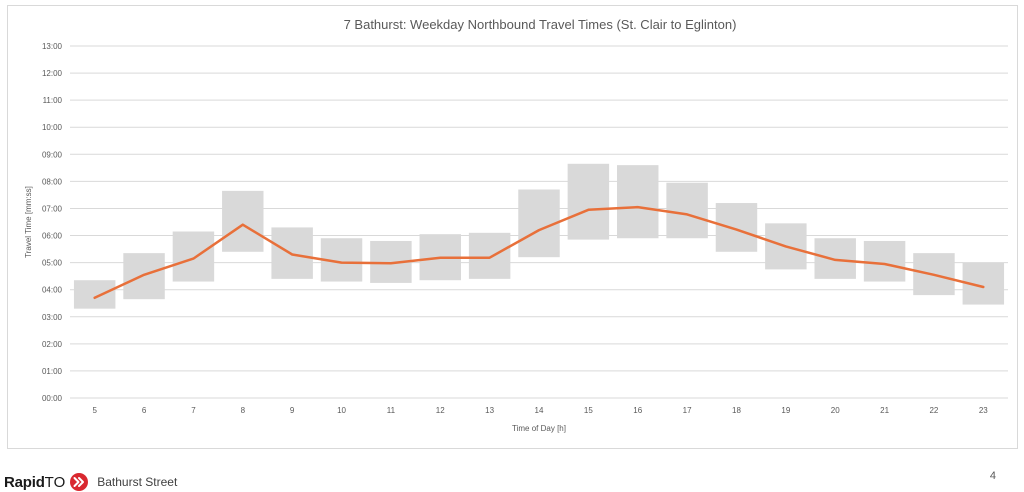  What do you see at coordinates (835, 410) in the screenshot?
I see `x-tick-label: 20` at bounding box center [835, 410].